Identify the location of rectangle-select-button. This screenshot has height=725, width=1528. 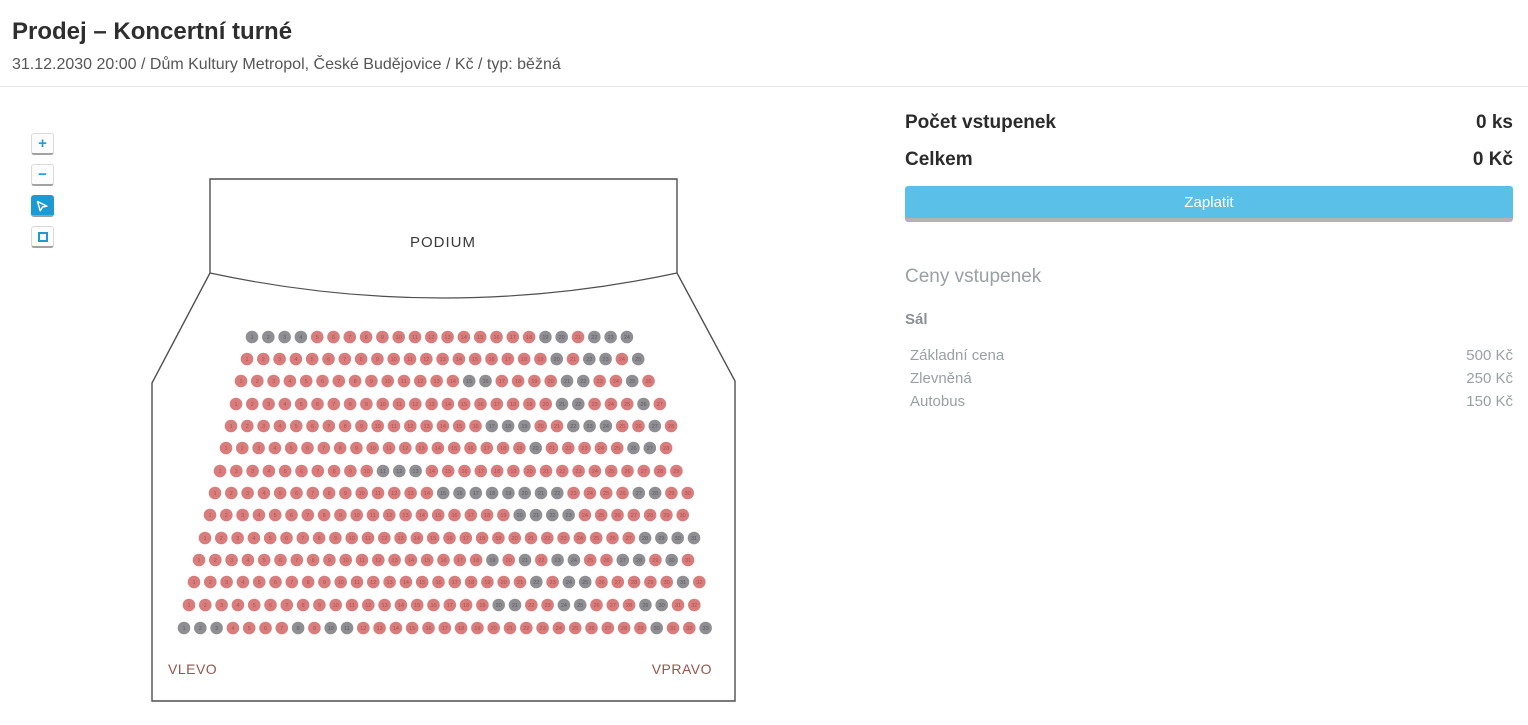
(42, 237).